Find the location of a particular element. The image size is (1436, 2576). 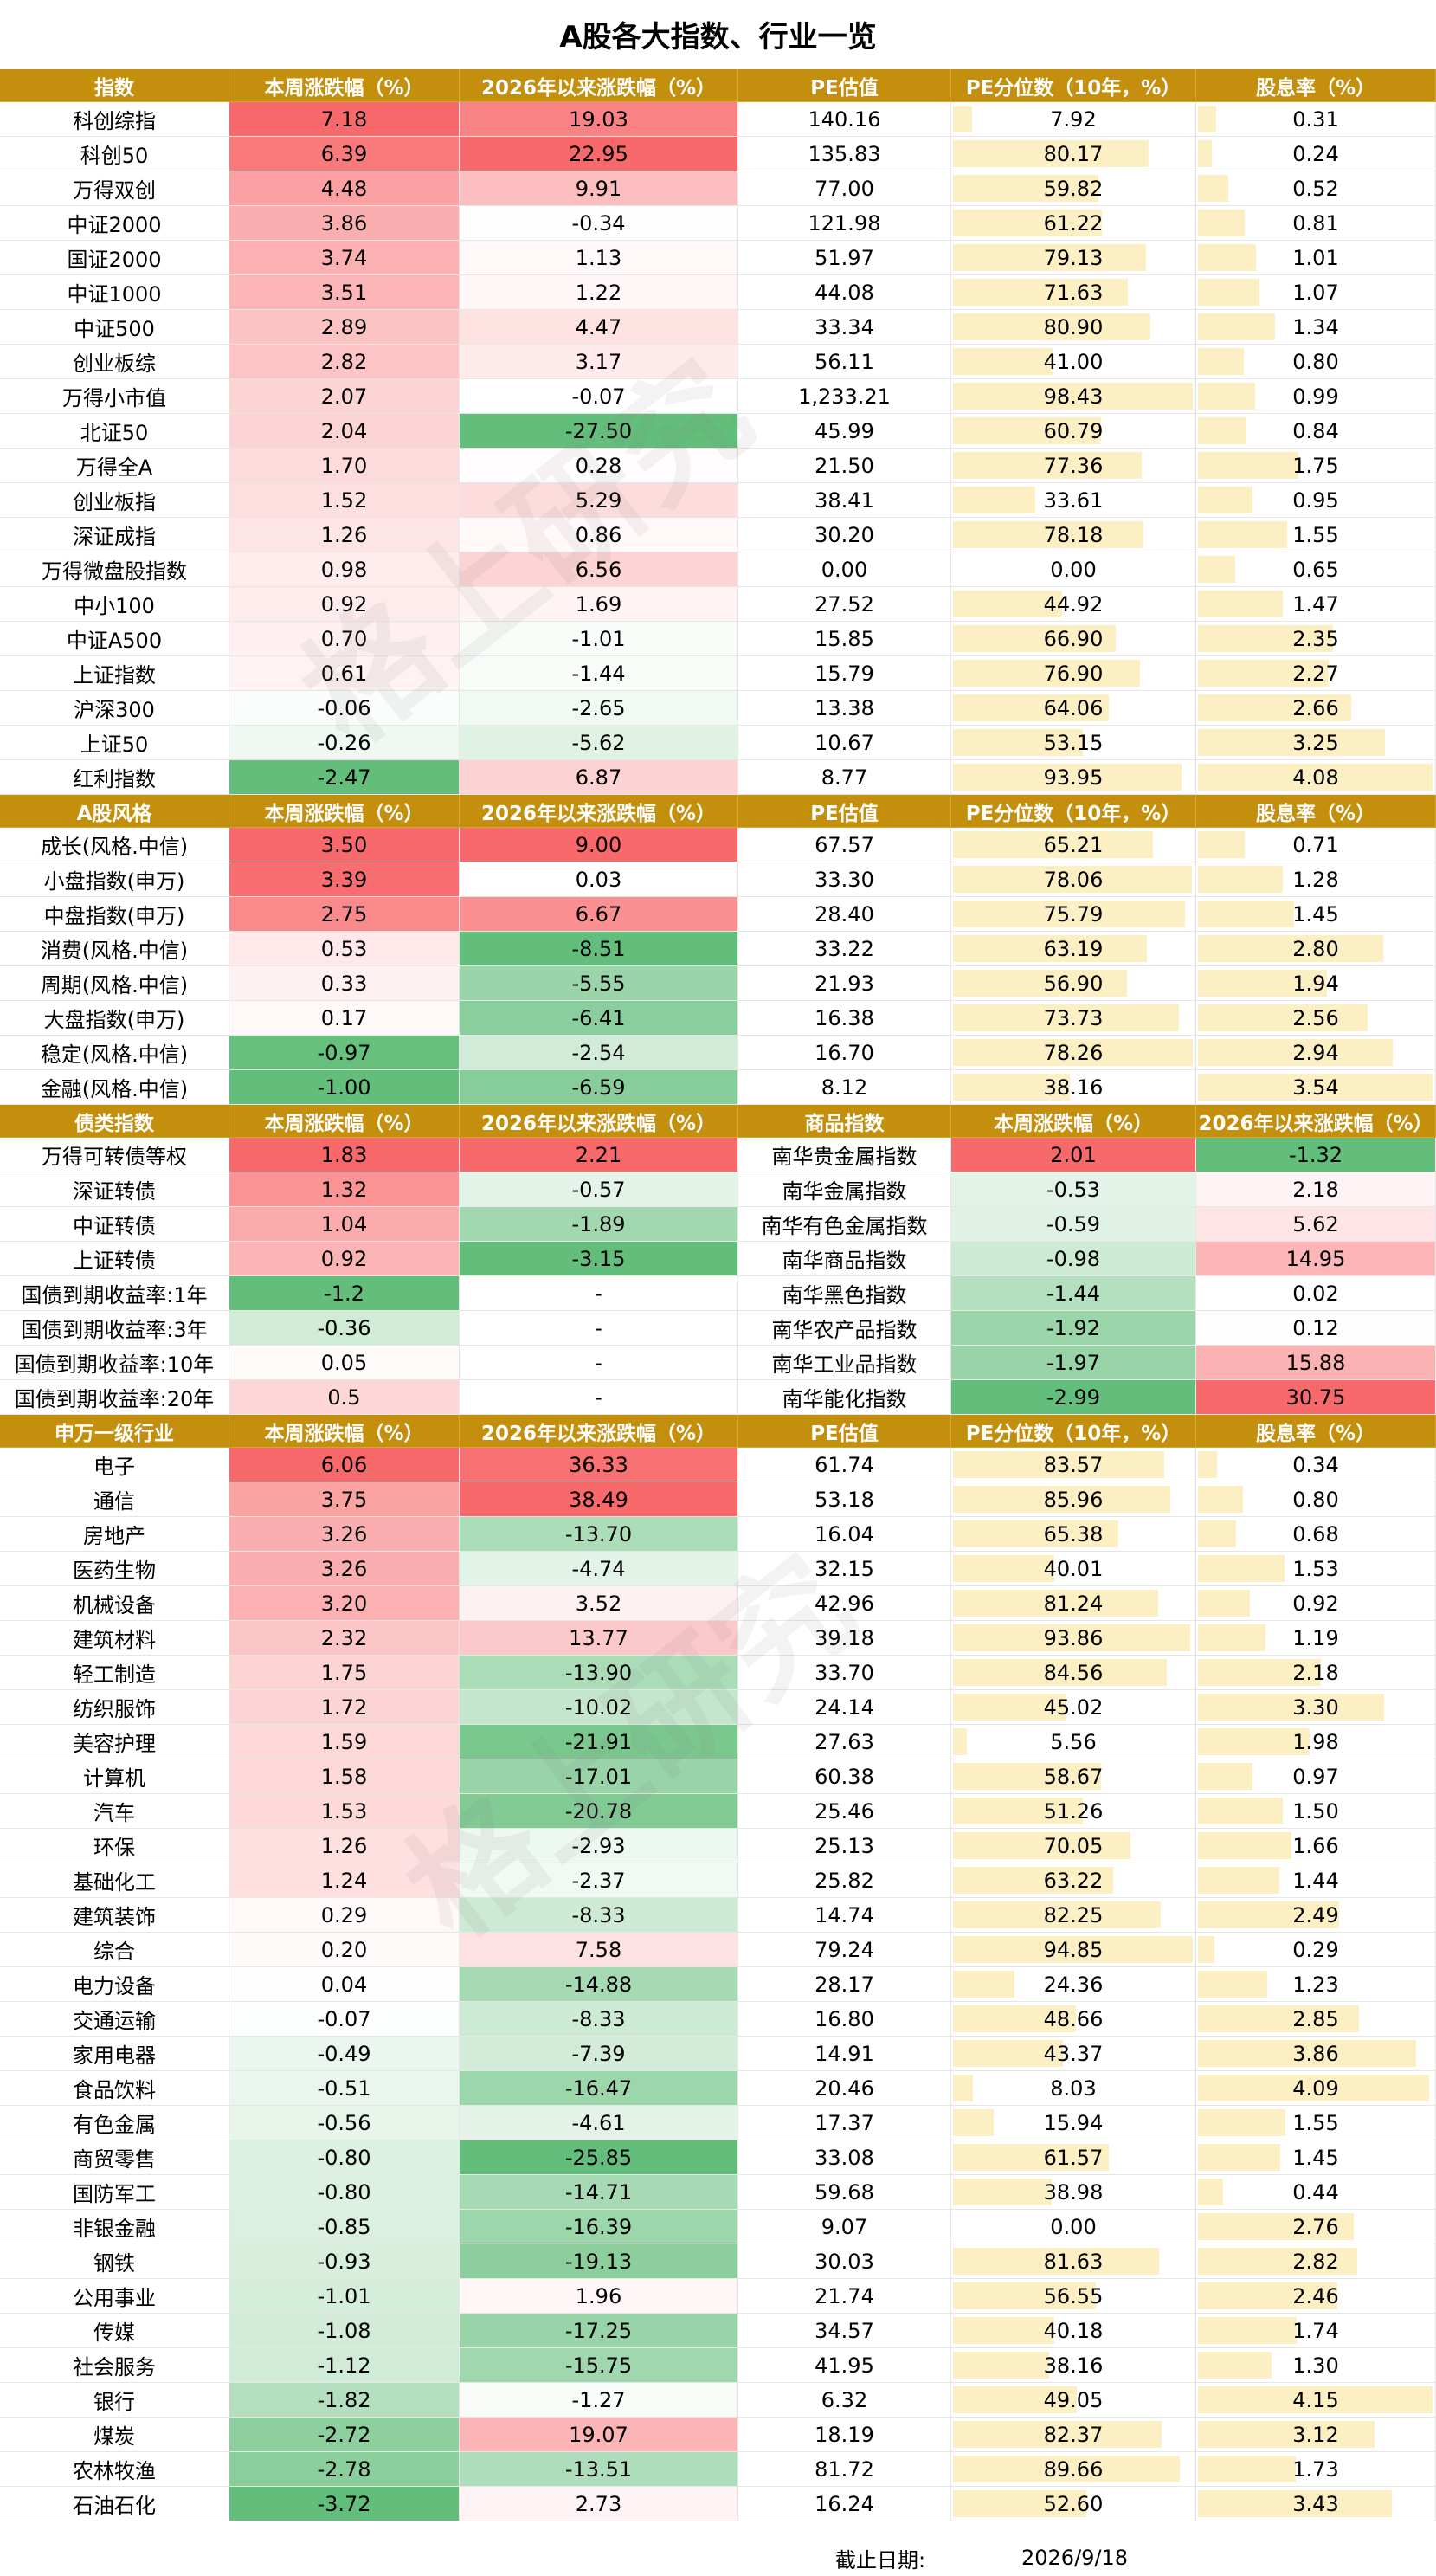

cell-text: -8.33 is located at coordinates (598, 1914).